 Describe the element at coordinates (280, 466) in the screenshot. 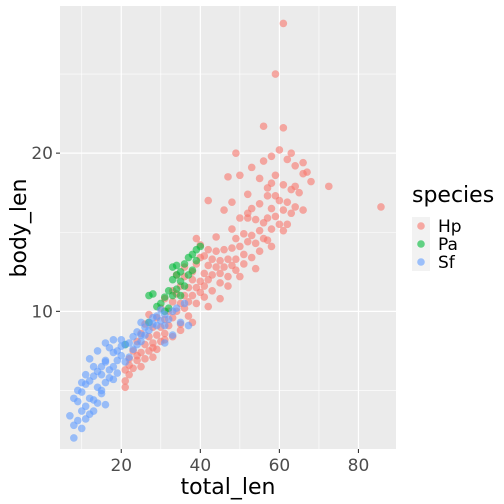

I see `x-tick-label: 60` at that location.